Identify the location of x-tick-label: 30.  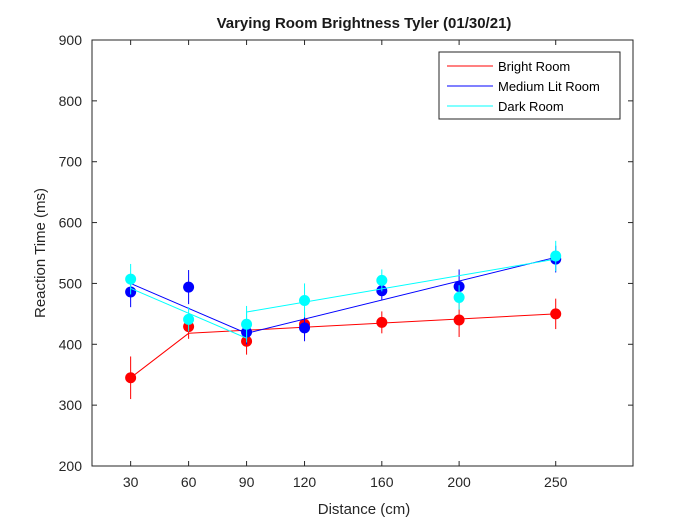
(131, 482).